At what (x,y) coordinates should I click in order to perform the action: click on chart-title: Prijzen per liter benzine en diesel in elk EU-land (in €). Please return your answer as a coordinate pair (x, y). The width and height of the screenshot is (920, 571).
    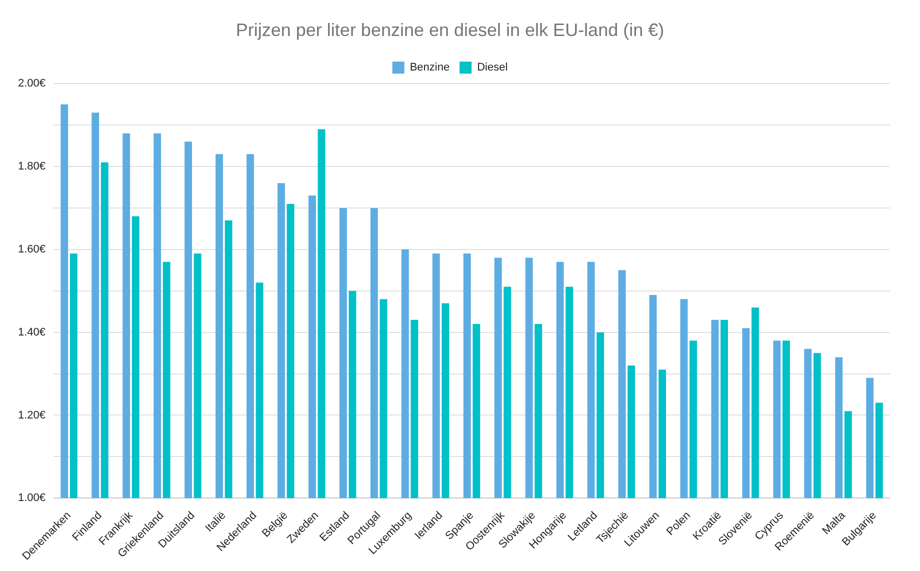
    Looking at the image, I should click on (450, 30).